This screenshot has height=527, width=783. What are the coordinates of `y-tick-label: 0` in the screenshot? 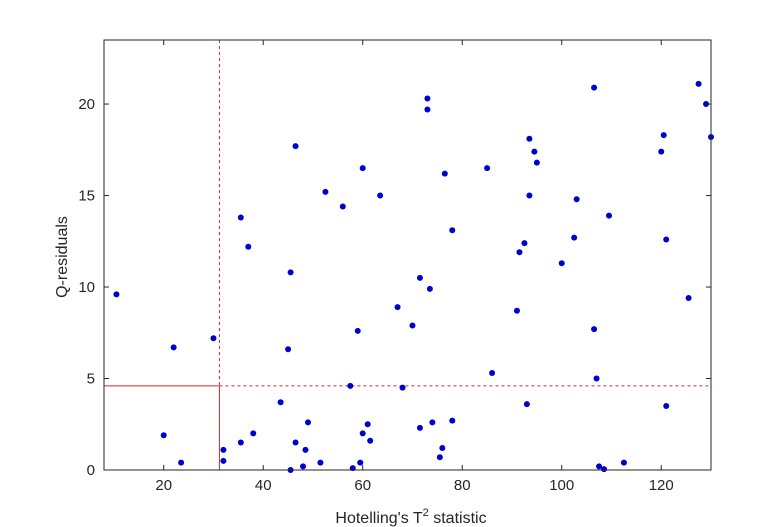 It's located at (91, 470).